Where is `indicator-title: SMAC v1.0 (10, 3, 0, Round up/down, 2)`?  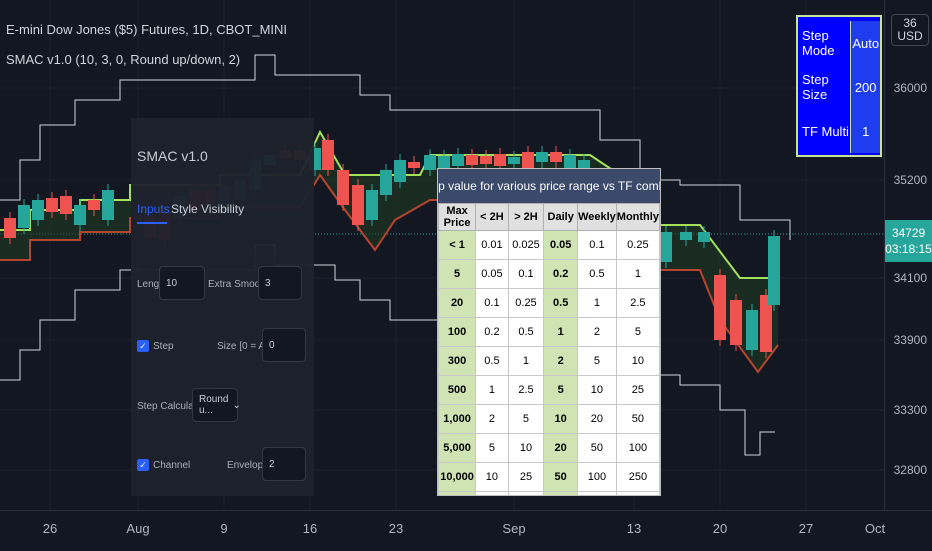
indicator-title: SMAC v1.0 (10, 3, 0, Round up/down, 2) is located at coordinates (123, 59).